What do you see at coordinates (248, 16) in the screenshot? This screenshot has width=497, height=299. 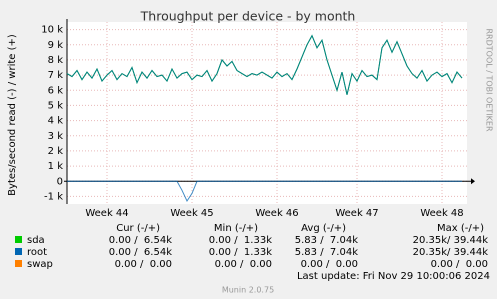 I see `chart-title: Throughput per device - by month` at bounding box center [248, 16].